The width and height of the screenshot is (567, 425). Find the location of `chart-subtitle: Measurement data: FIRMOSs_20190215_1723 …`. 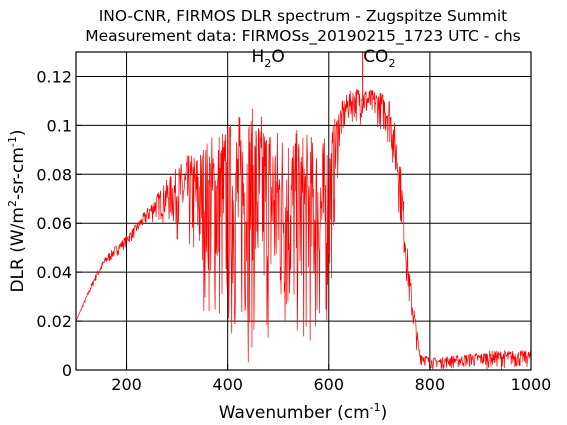

chart-subtitle: Measurement data: FIRMOSs_20190215_1723 … is located at coordinates (303, 36).